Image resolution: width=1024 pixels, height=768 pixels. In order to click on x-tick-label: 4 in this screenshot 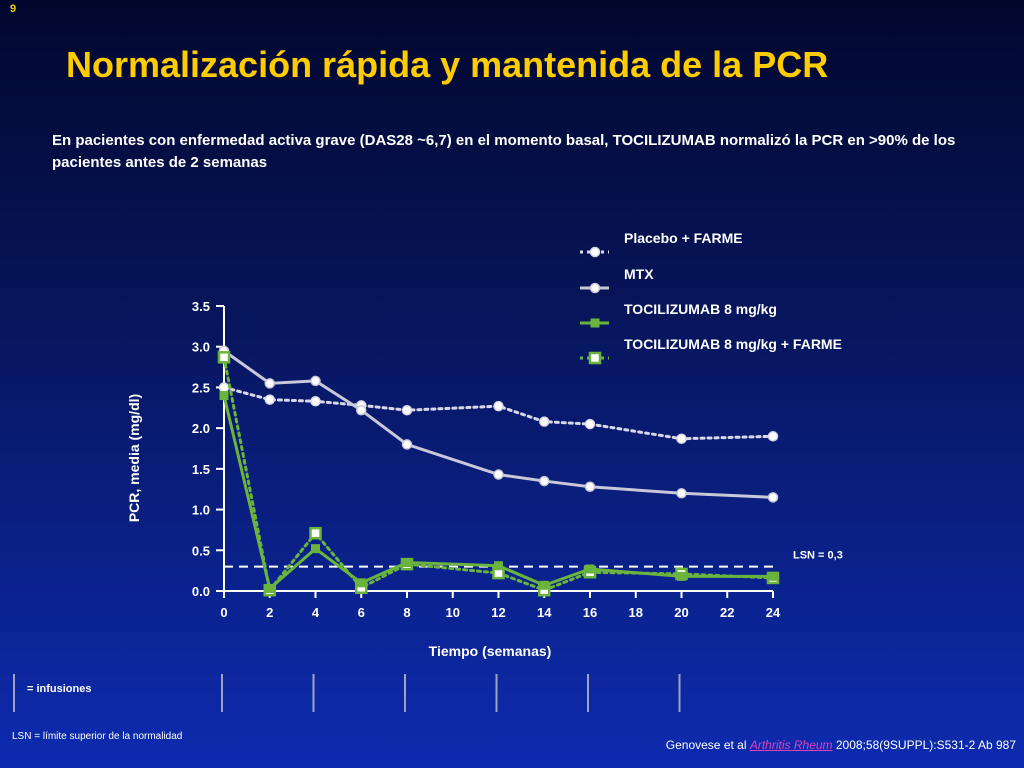, I will do `click(316, 612)`.